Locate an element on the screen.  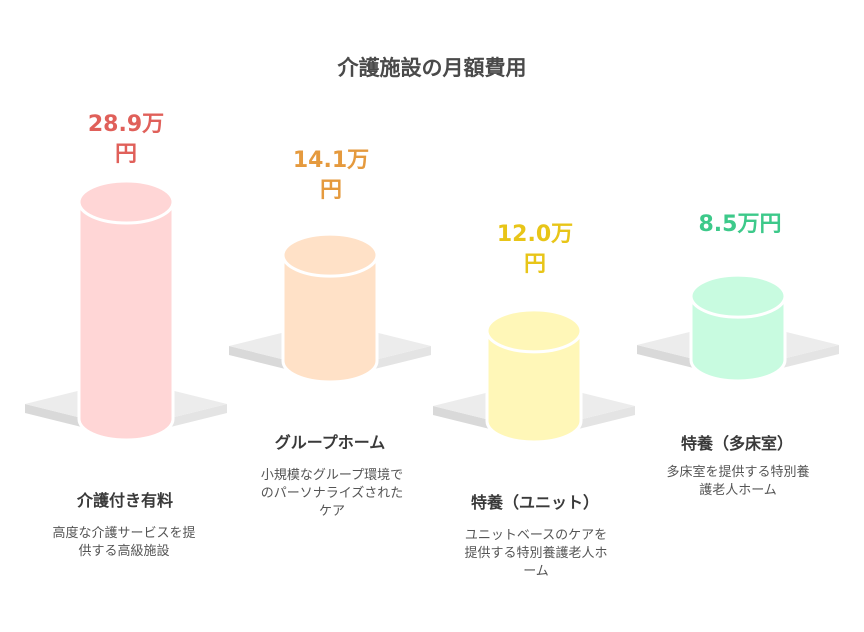
category-description-3: 多床室を提供する特別養護老人ホーム is located at coordinates (738, 481).